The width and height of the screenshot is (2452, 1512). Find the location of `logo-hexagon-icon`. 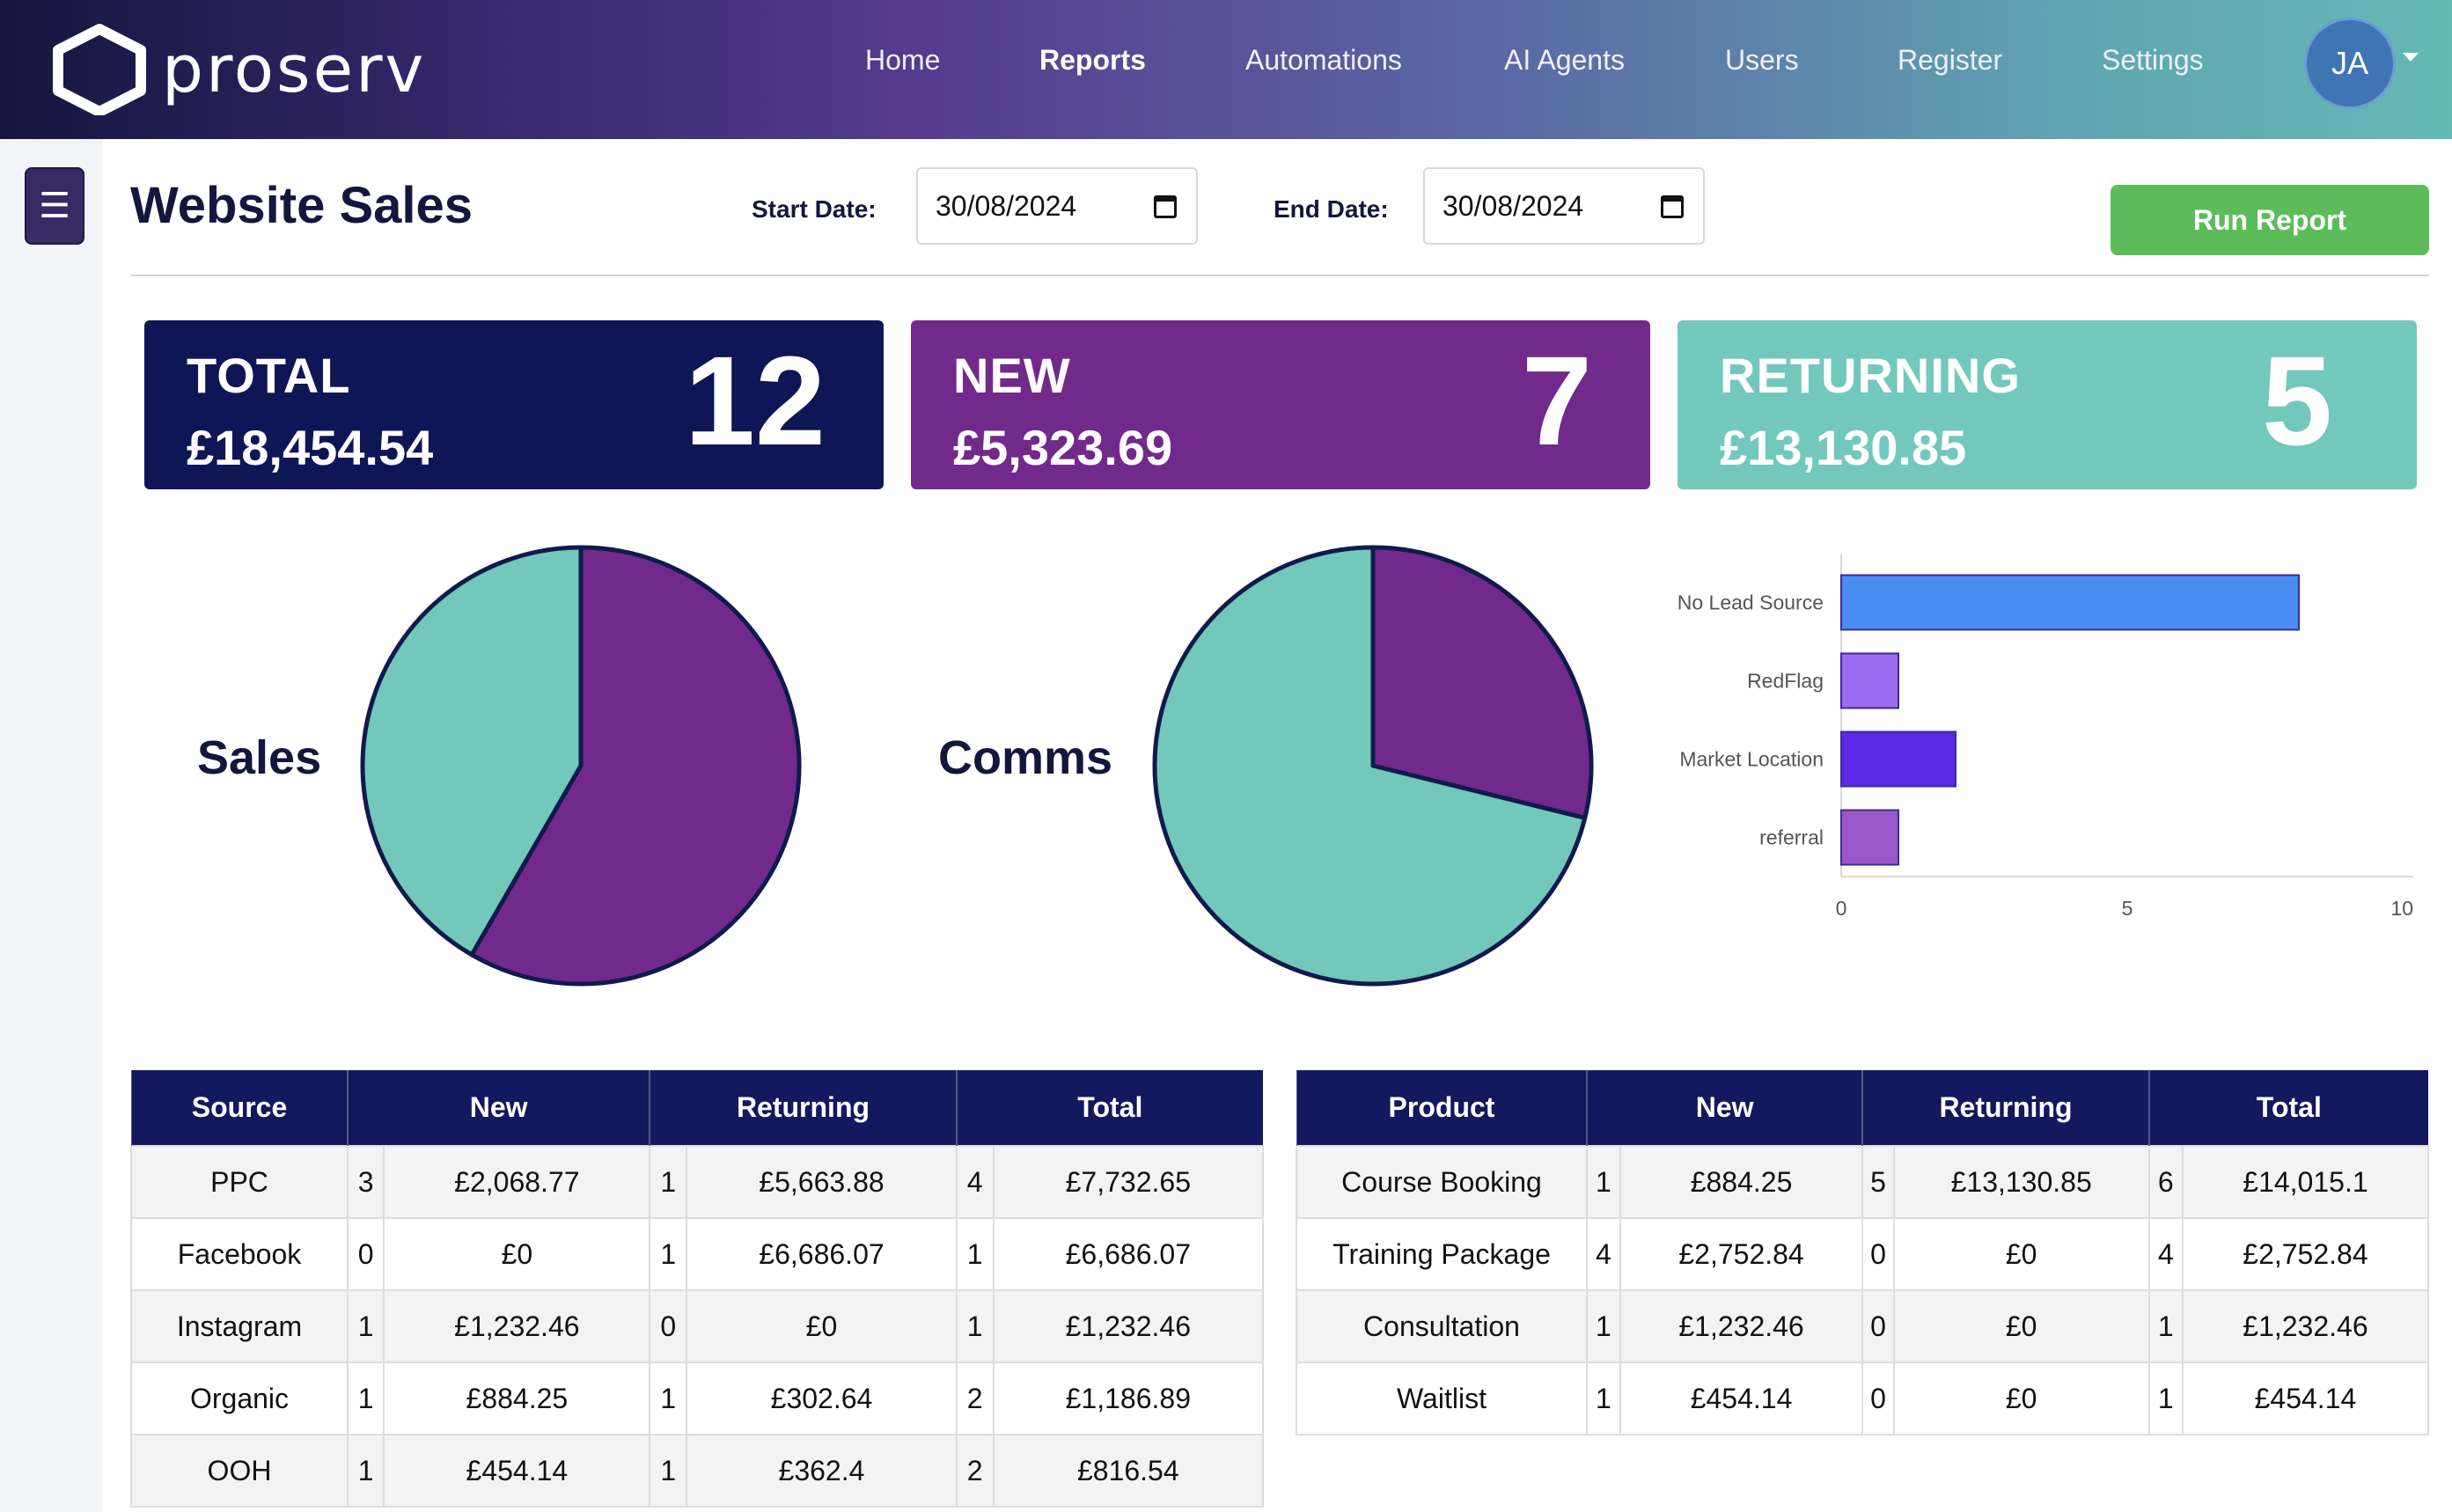

logo-hexagon-icon is located at coordinates (99, 69).